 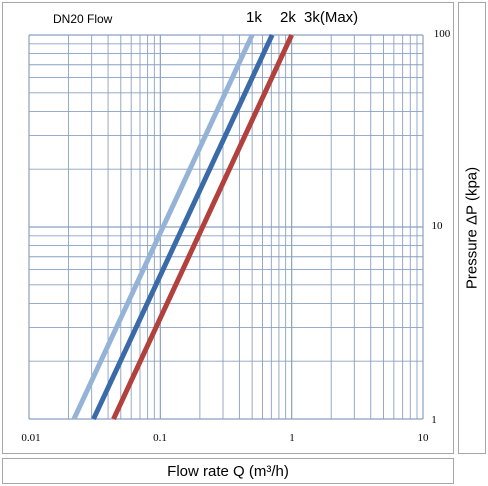 I want to click on y-tick-label: 100, so click(x=442, y=34).